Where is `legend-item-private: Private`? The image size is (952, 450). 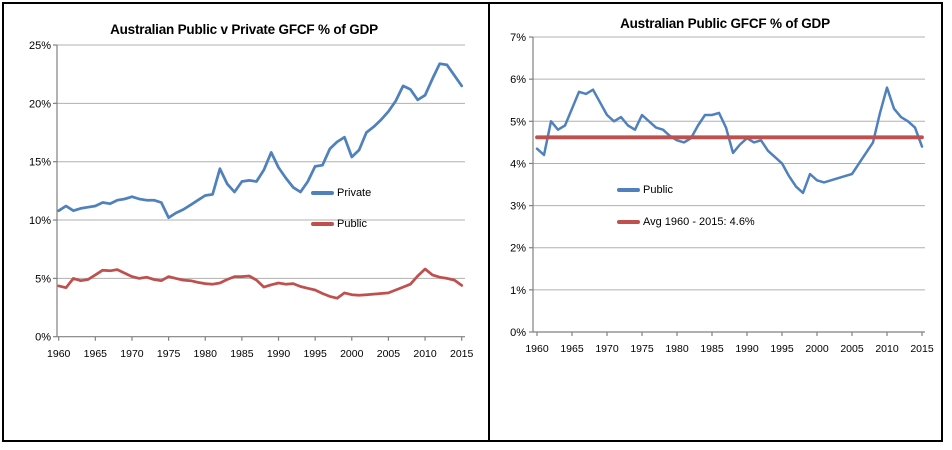
legend-item-private: Private is located at coordinates (341, 193).